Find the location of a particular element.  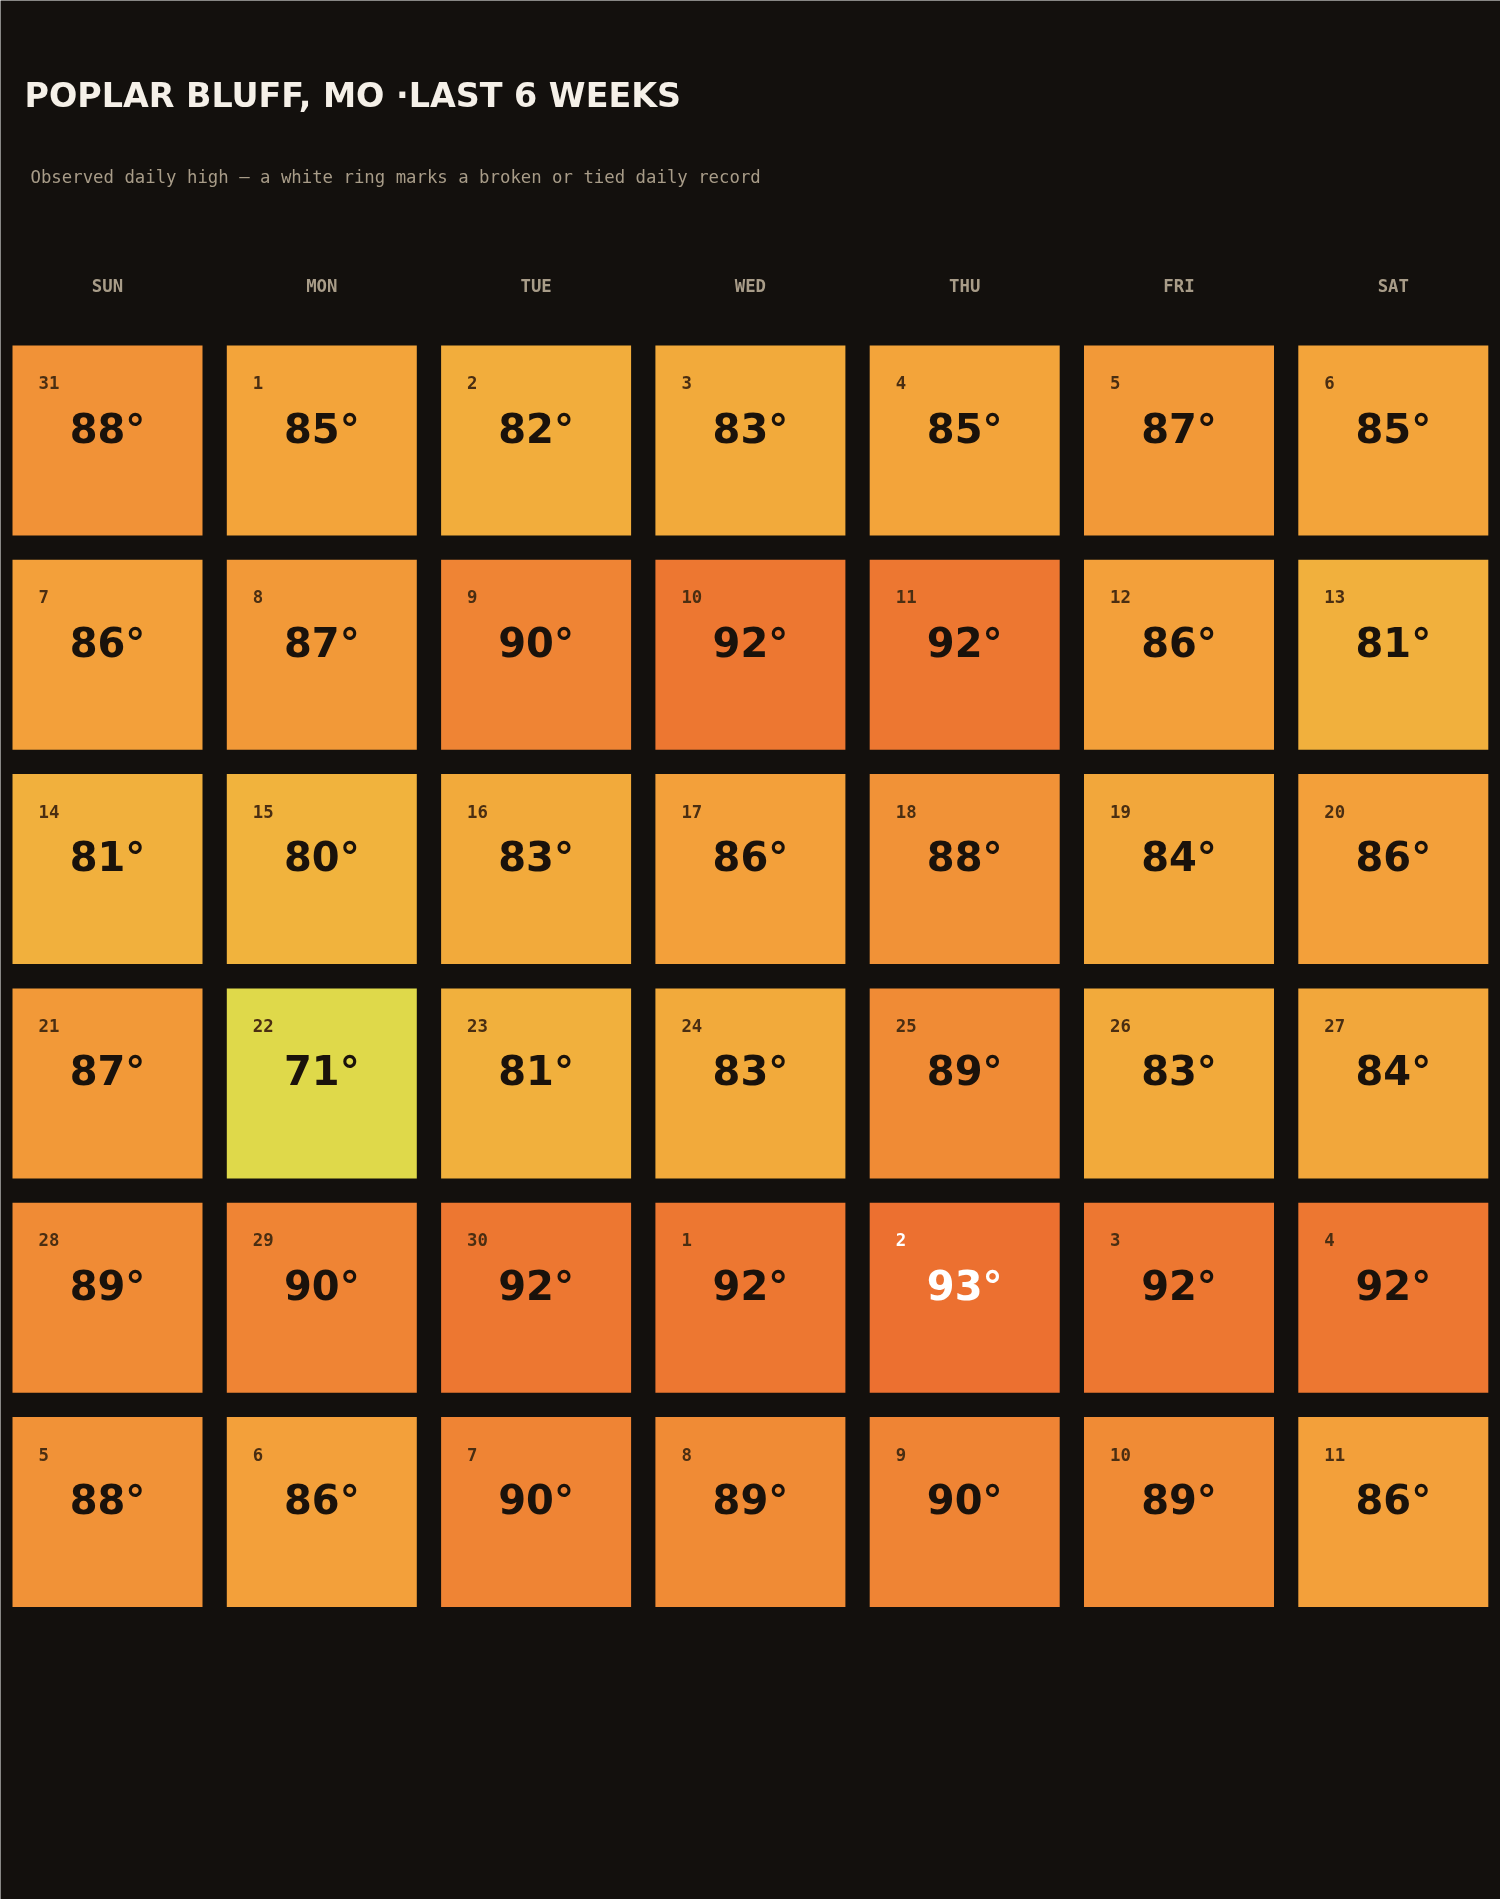

data-label: 71° is located at coordinates (321, 1071).